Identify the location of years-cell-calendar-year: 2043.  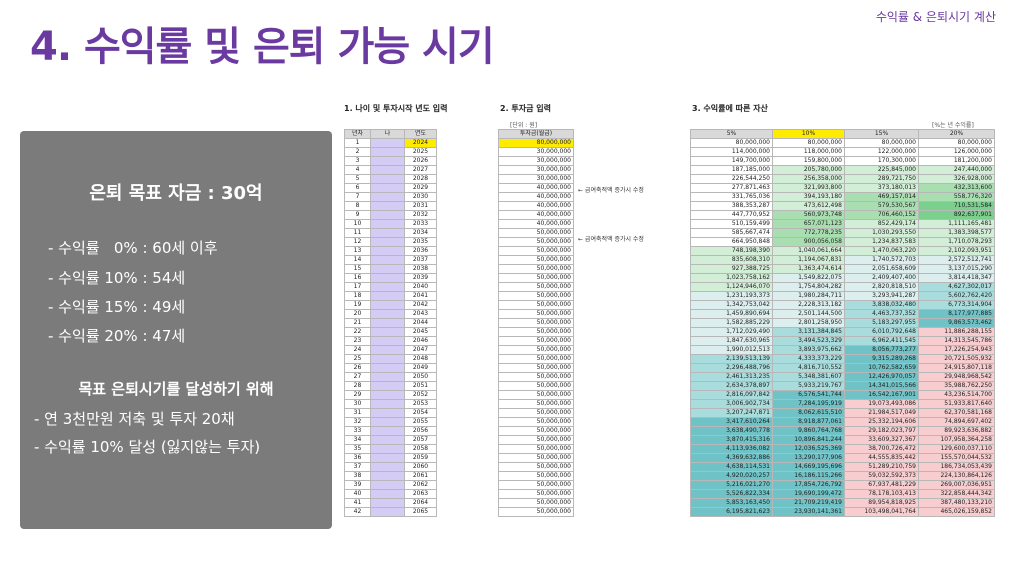
(420, 314).